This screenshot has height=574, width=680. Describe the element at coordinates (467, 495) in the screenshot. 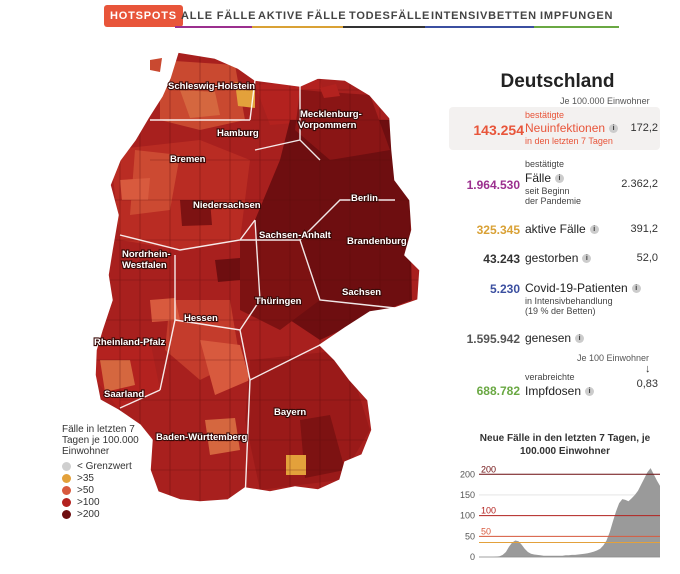

I see `chart-y-tick-label: 150` at that location.